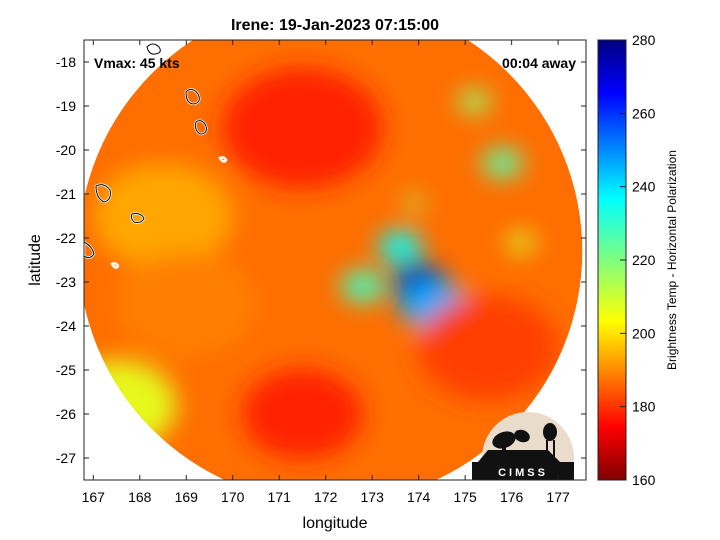  What do you see at coordinates (644, 260) in the screenshot?
I see `colorbar-tick-label: 220` at bounding box center [644, 260].